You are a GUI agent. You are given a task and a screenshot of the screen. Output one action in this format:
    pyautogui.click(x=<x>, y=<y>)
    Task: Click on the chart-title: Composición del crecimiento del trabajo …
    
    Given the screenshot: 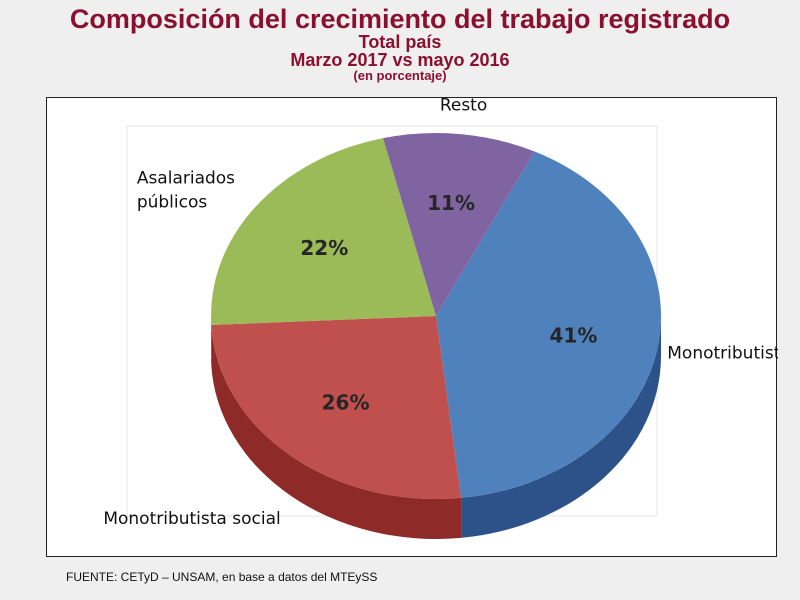 What is the action you would take?
    pyautogui.click(x=400, y=19)
    